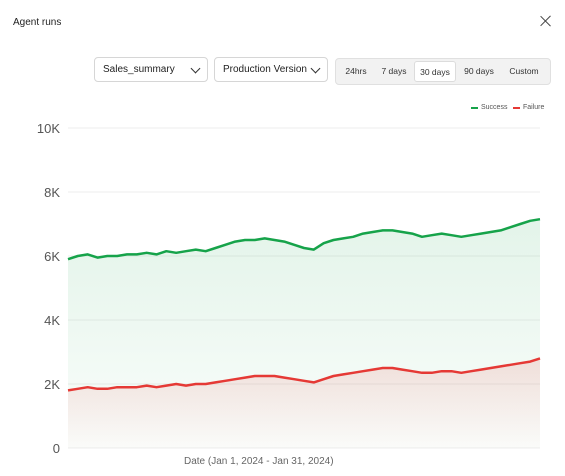  I want to click on range-7days-button: 7 days, so click(394, 71).